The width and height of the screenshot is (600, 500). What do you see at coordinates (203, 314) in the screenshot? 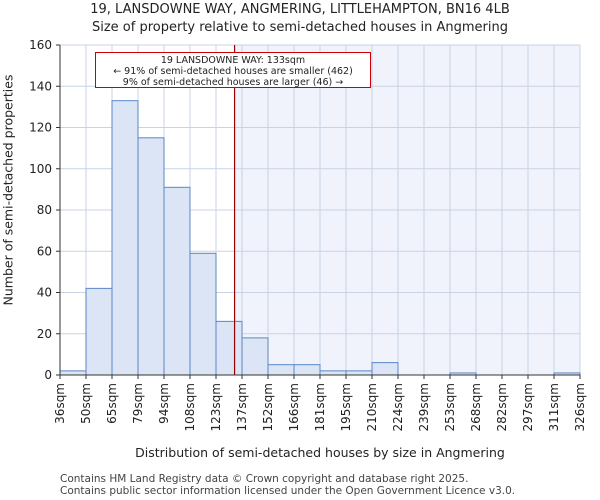
I see `bar-108sqm` at bounding box center [203, 314].